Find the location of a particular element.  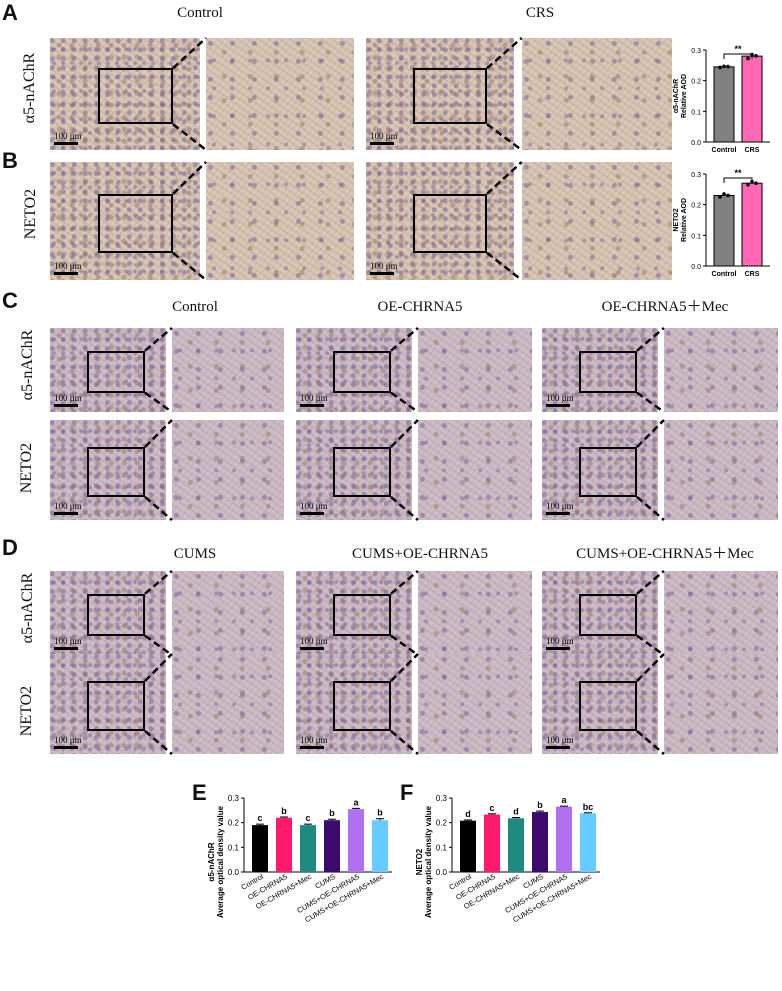

row-label-a: α5-nAChR is located at coordinates (29, 88).